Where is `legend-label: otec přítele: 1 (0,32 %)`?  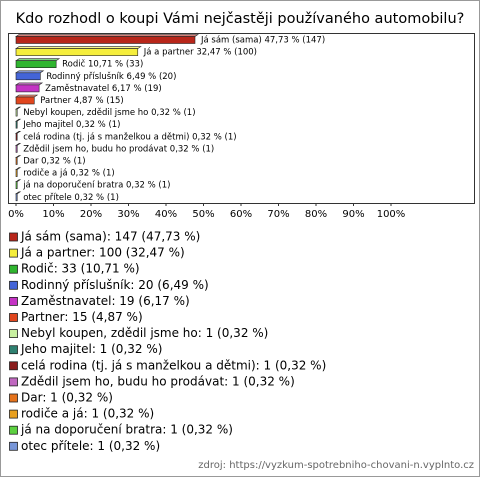
legend-label: otec přítele: 1 (0,32 %) is located at coordinates (90, 446).